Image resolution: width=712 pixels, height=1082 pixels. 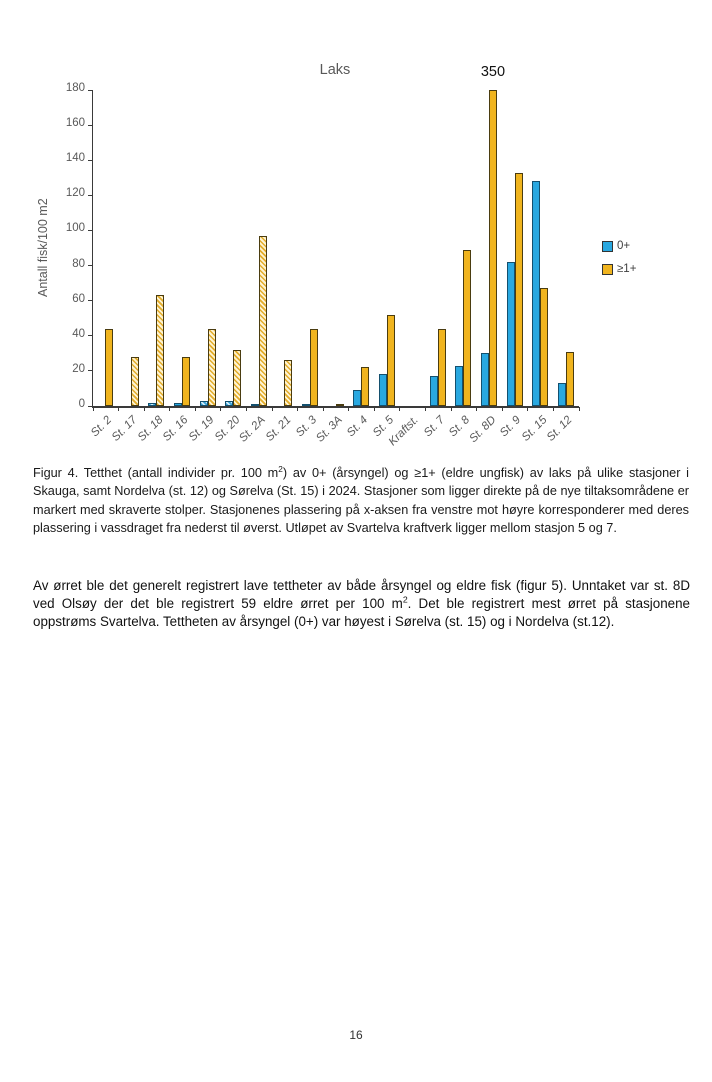 I want to click on chart-legend: 0+ ≥1+, so click(x=619, y=263).